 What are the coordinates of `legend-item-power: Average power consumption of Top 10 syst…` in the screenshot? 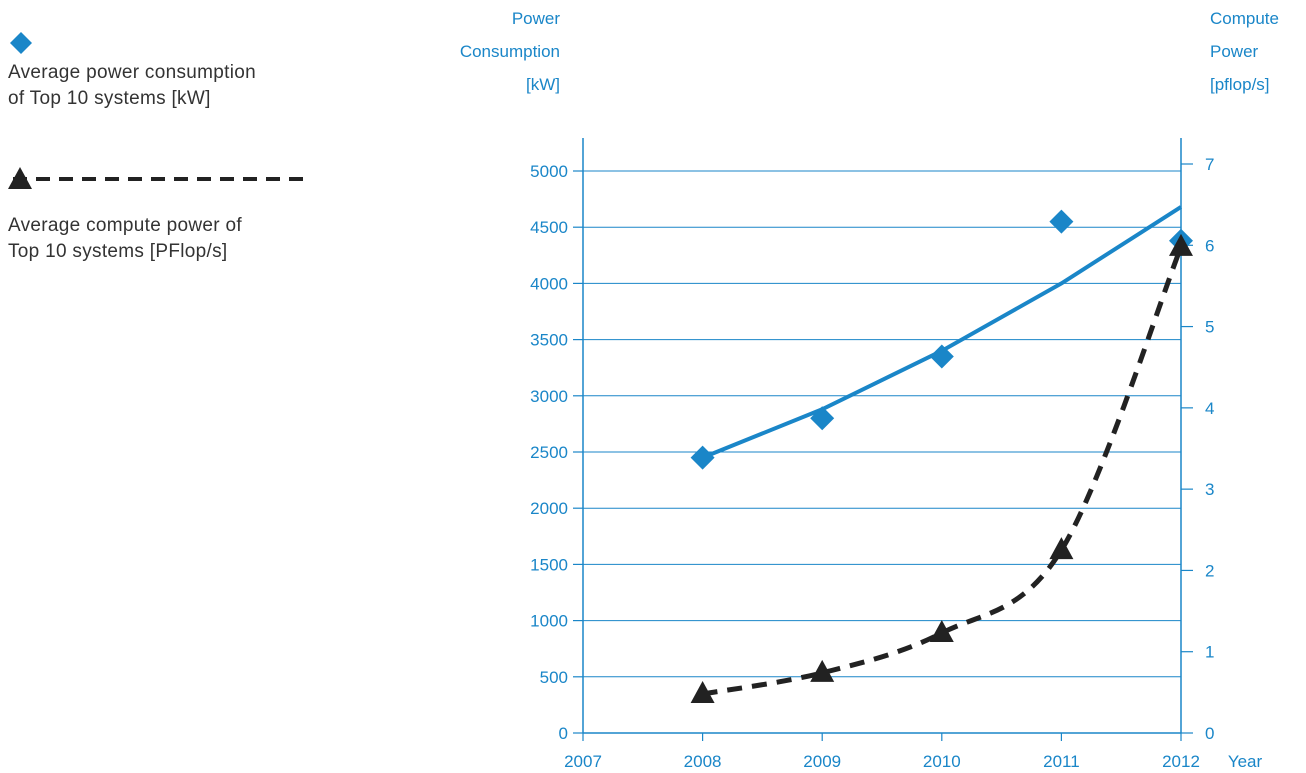 It's located at (132, 71).